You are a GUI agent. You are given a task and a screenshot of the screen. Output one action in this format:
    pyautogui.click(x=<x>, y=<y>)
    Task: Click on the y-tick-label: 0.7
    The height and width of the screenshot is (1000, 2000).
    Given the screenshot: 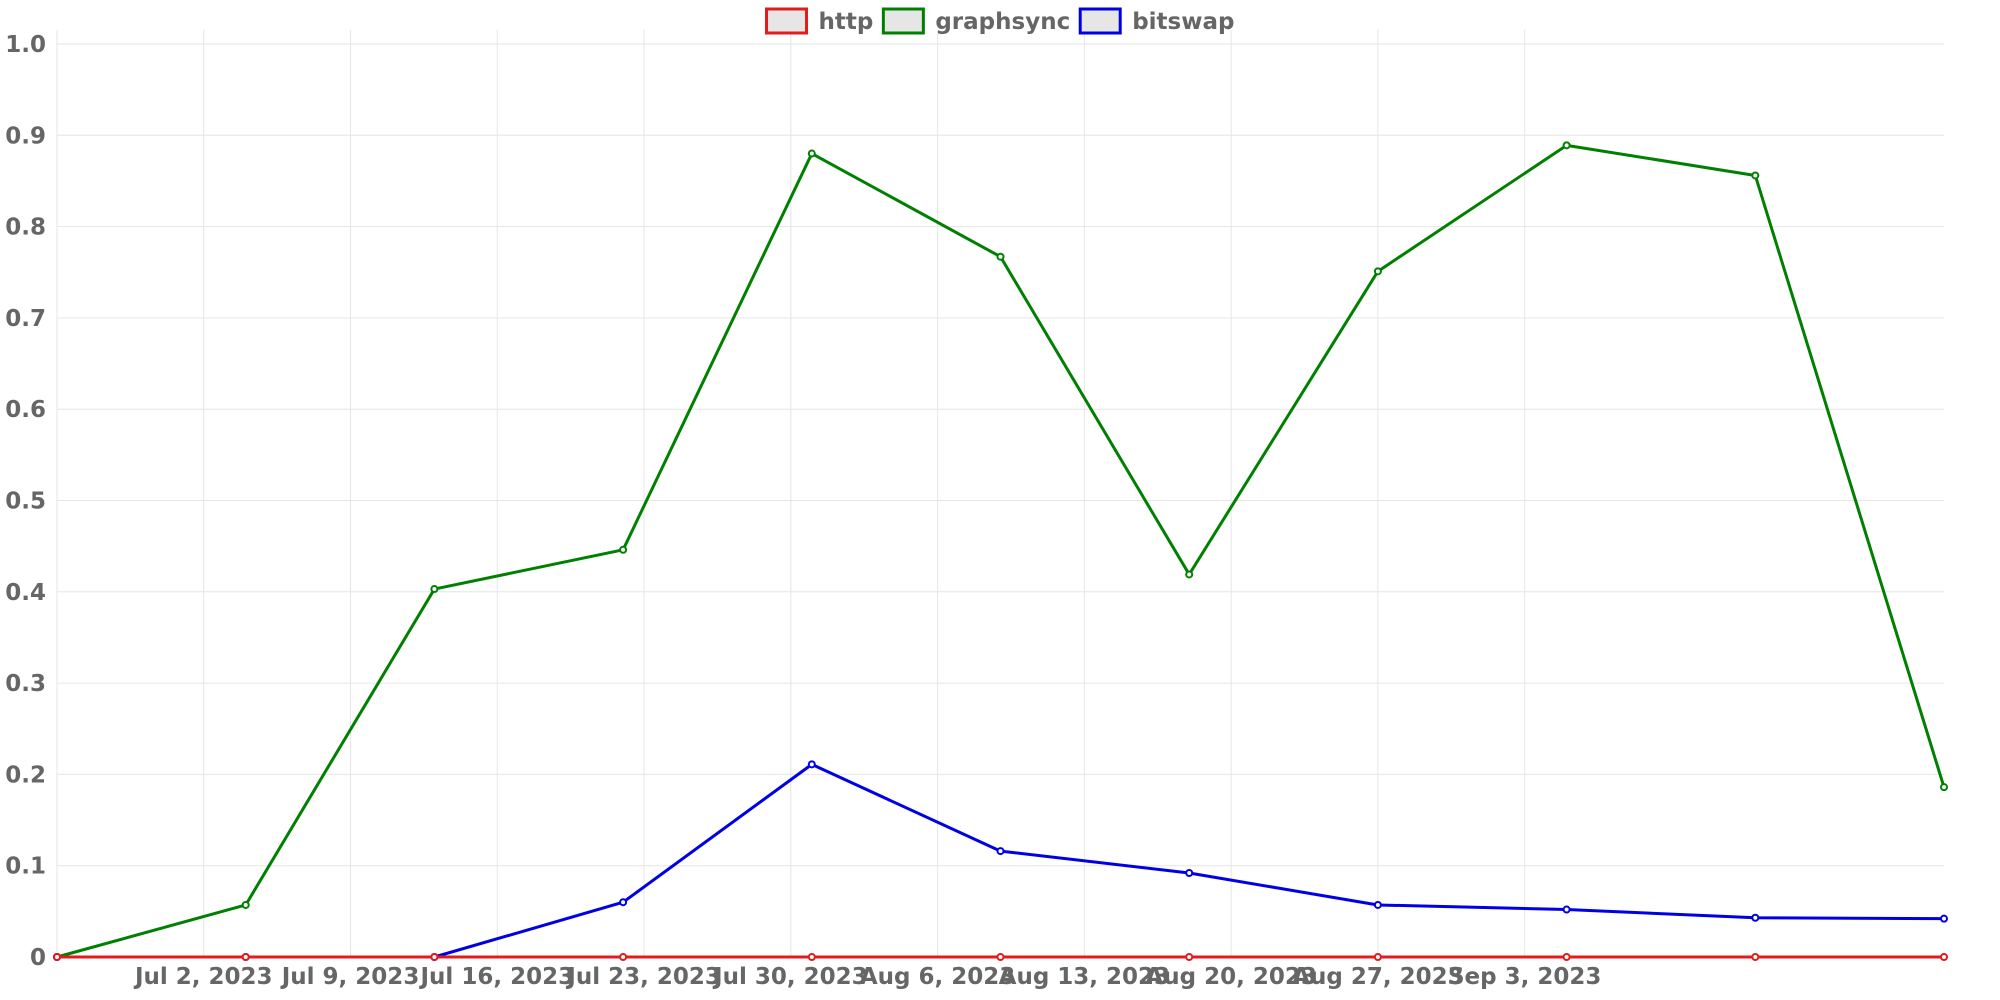 What is the action you would take?
    pyautogui.click(x=25, y=319)
    